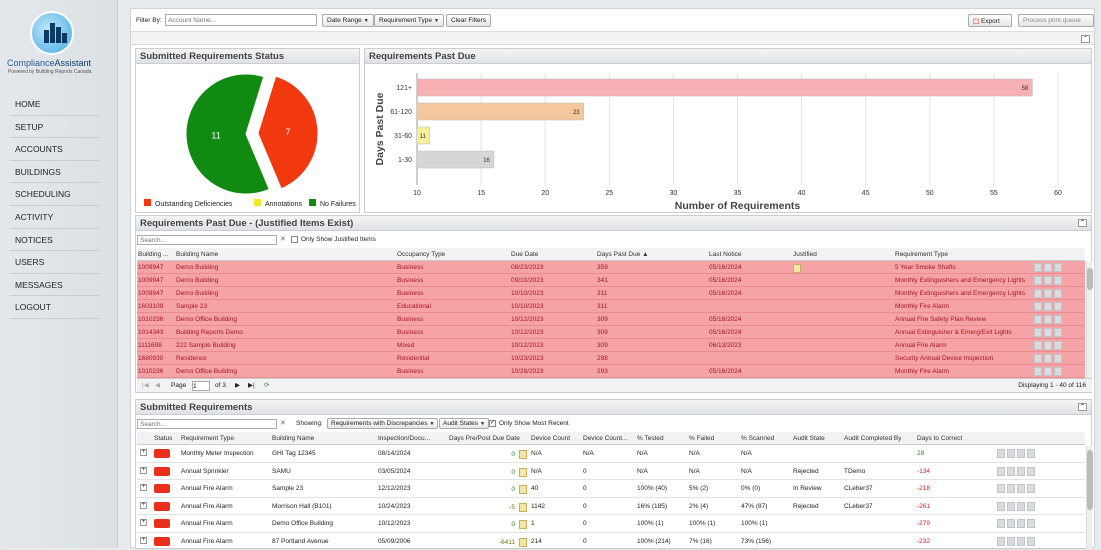  What do you see at coordinates (468, 20) in the screenshot?
I see `clear-filters-button: Clear Filters` at bounding box center [468, 20].